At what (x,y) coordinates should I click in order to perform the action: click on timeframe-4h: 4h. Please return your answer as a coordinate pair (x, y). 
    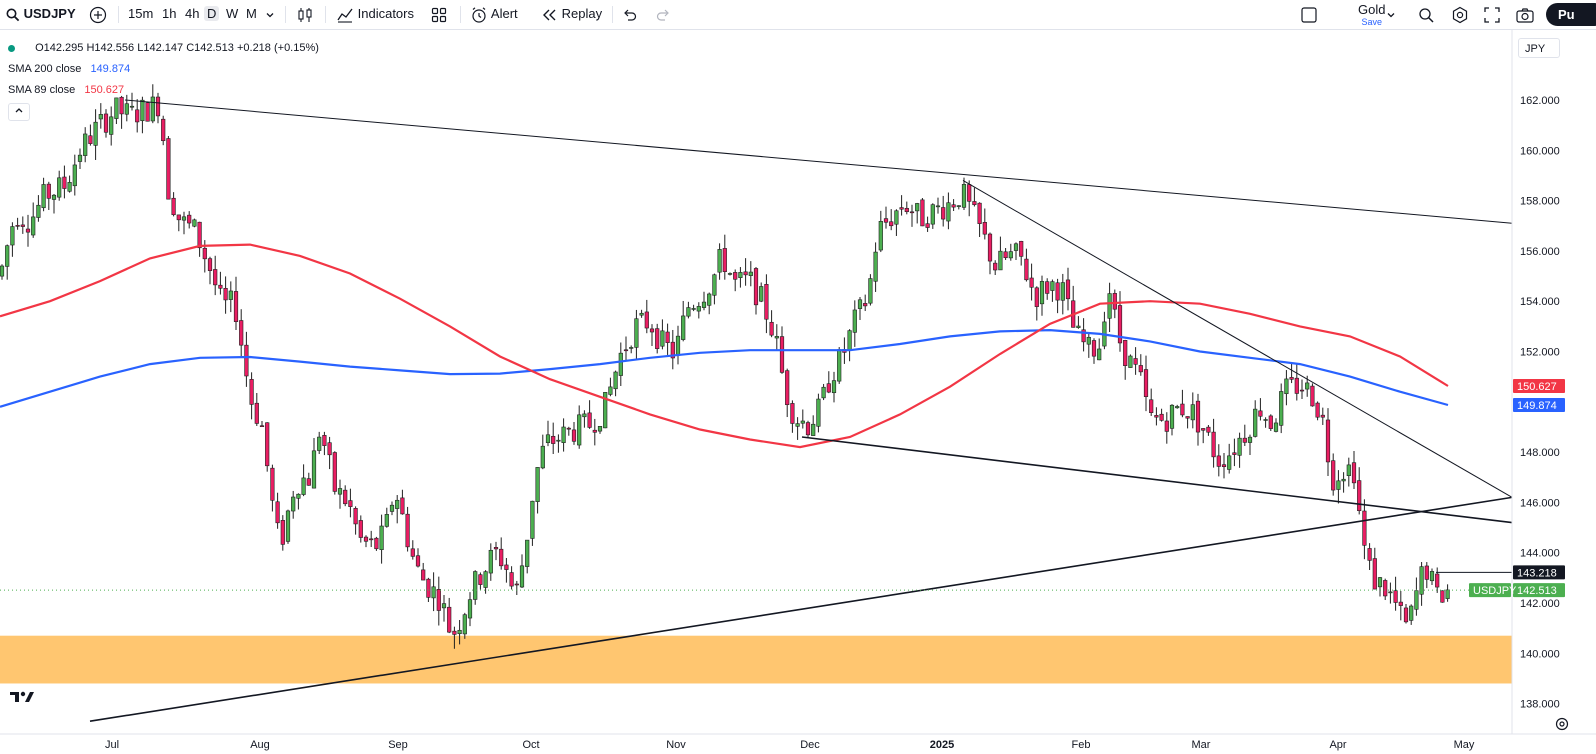
    Looking at the image, I should click on (192, 14).